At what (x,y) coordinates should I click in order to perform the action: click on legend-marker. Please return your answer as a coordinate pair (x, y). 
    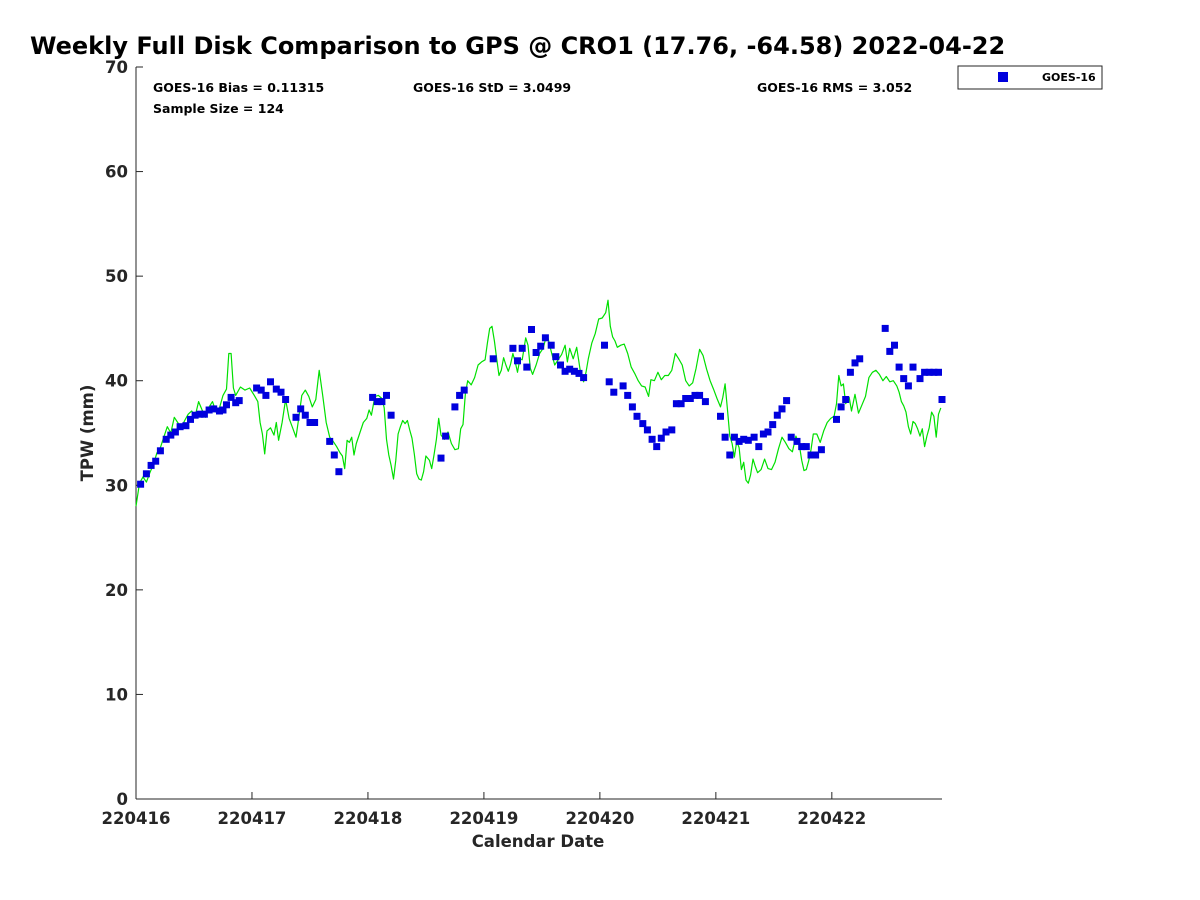
    Looking at the image, I should click on (1003, 77).